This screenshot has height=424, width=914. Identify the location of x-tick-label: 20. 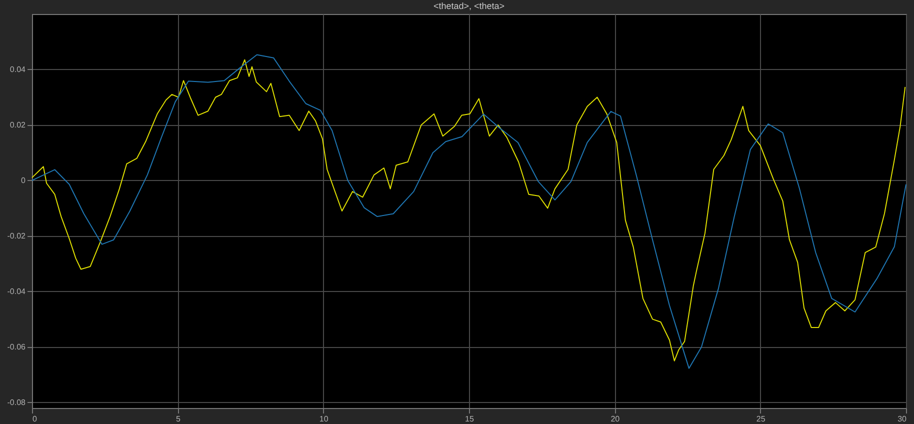
(615, 419).